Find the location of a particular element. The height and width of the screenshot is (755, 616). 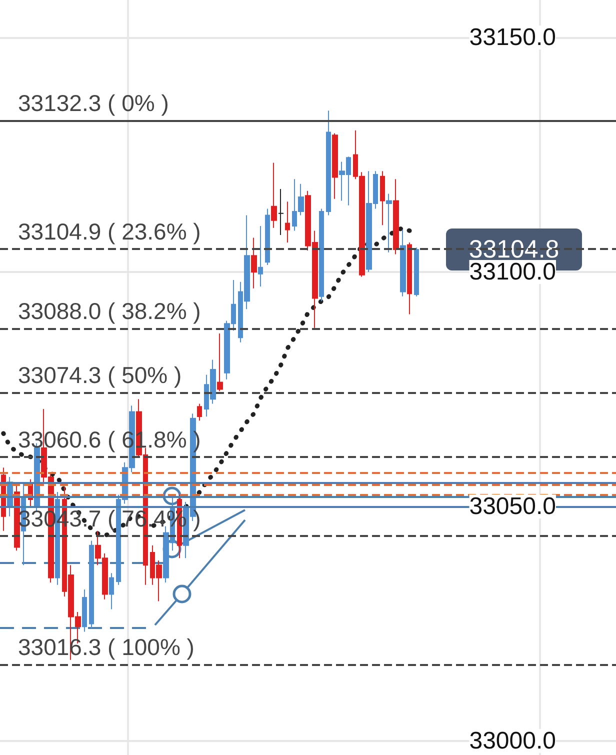

ref-line-label: 33074.3 ( 50% ) is located at coordinates (100, 375).